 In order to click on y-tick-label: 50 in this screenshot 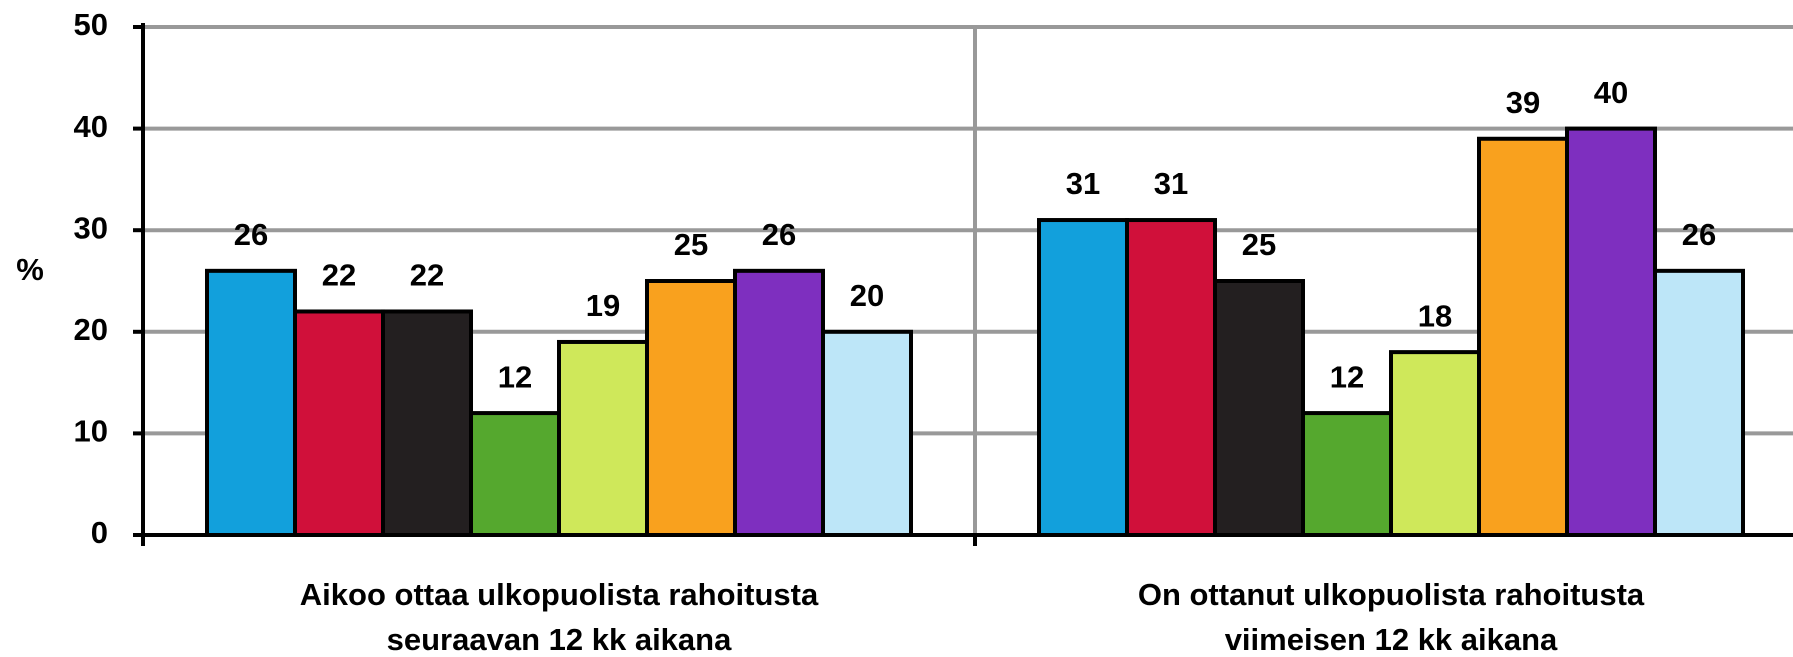, I will do `click(91, 24)`.